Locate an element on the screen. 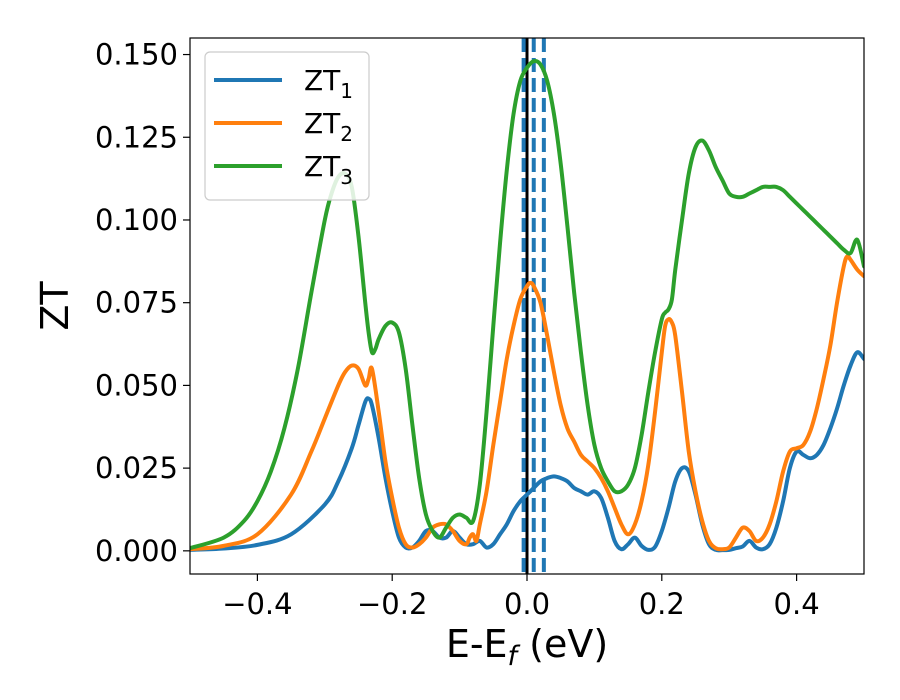 The width and height of the screenshot is (900, 700). x-tick-label: 0.4 is located at coordinates (797, 604).